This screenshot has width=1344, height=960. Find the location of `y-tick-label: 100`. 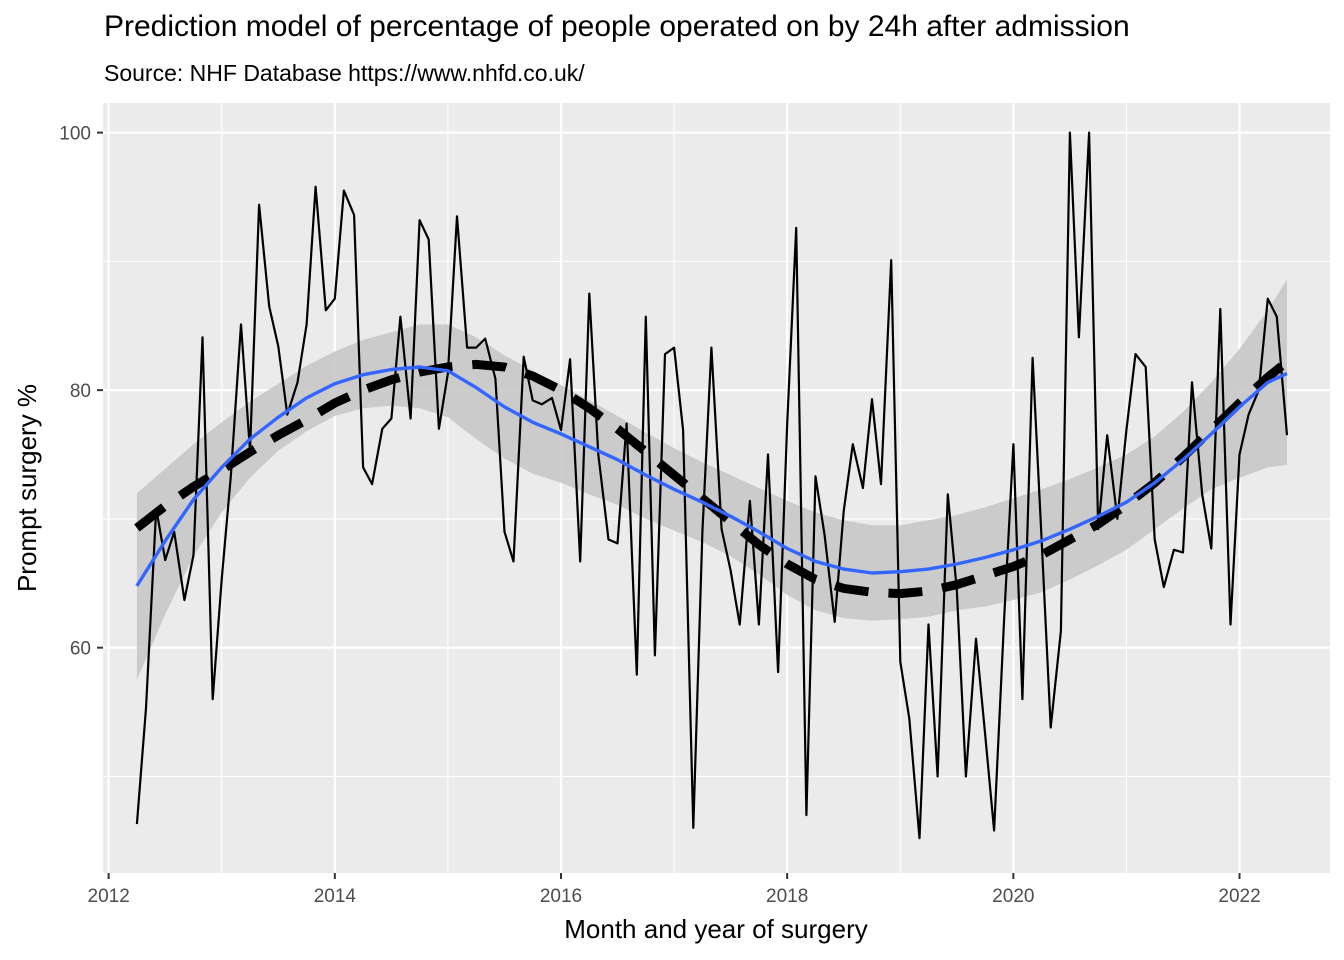

y-tick-label: 100 is located at coordinates (75, 134).